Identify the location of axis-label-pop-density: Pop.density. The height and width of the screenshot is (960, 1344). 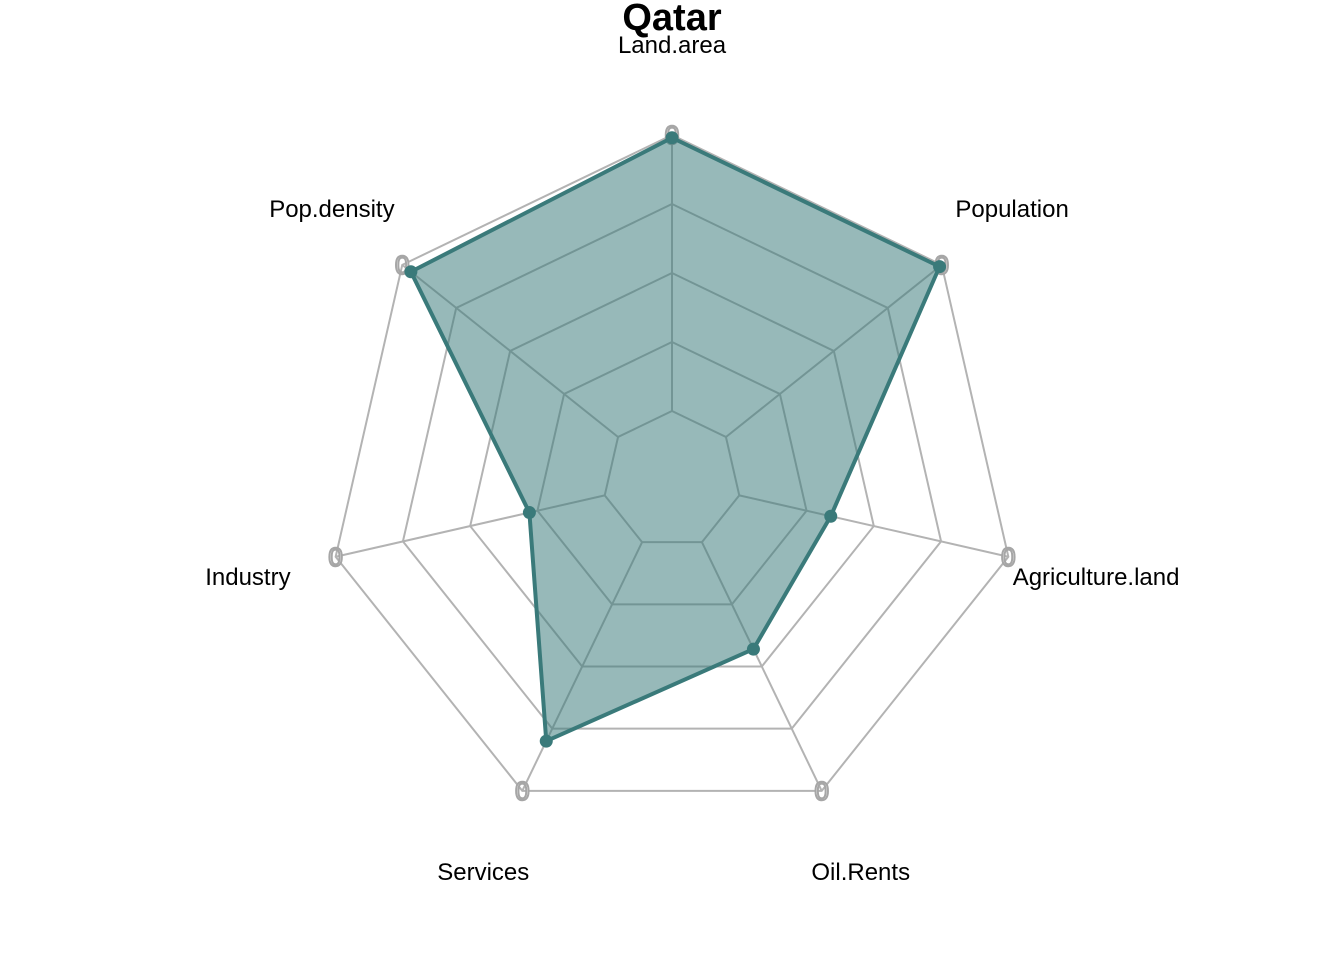
(331, 209).